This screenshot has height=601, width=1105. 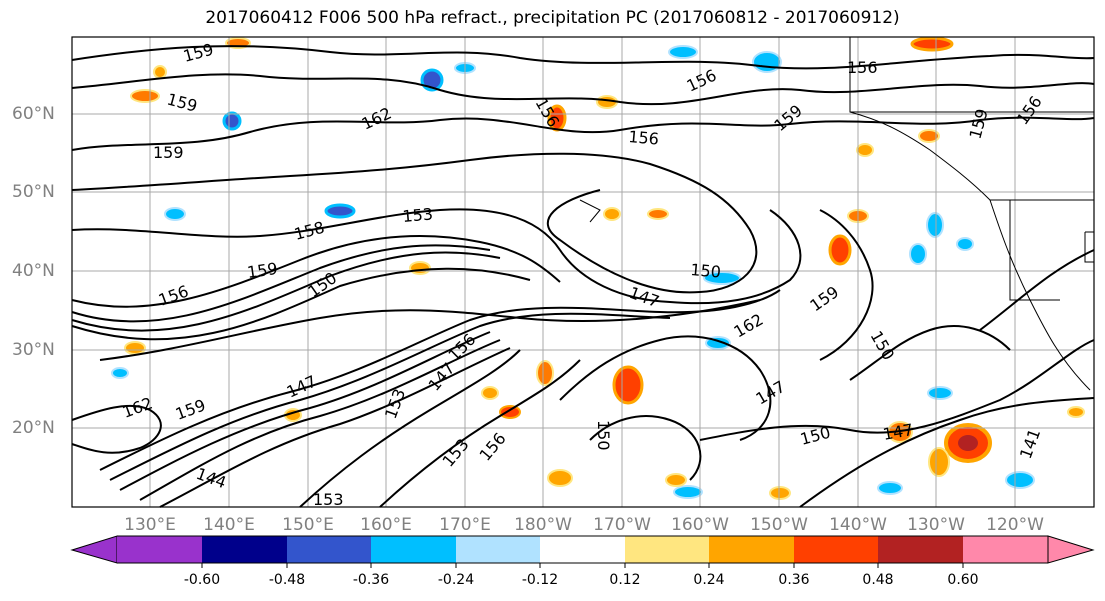 What do you see at coordinates (150, 525) in the screenshot?
I see `lon-label: 130°E` at bounding box center [150, 525].